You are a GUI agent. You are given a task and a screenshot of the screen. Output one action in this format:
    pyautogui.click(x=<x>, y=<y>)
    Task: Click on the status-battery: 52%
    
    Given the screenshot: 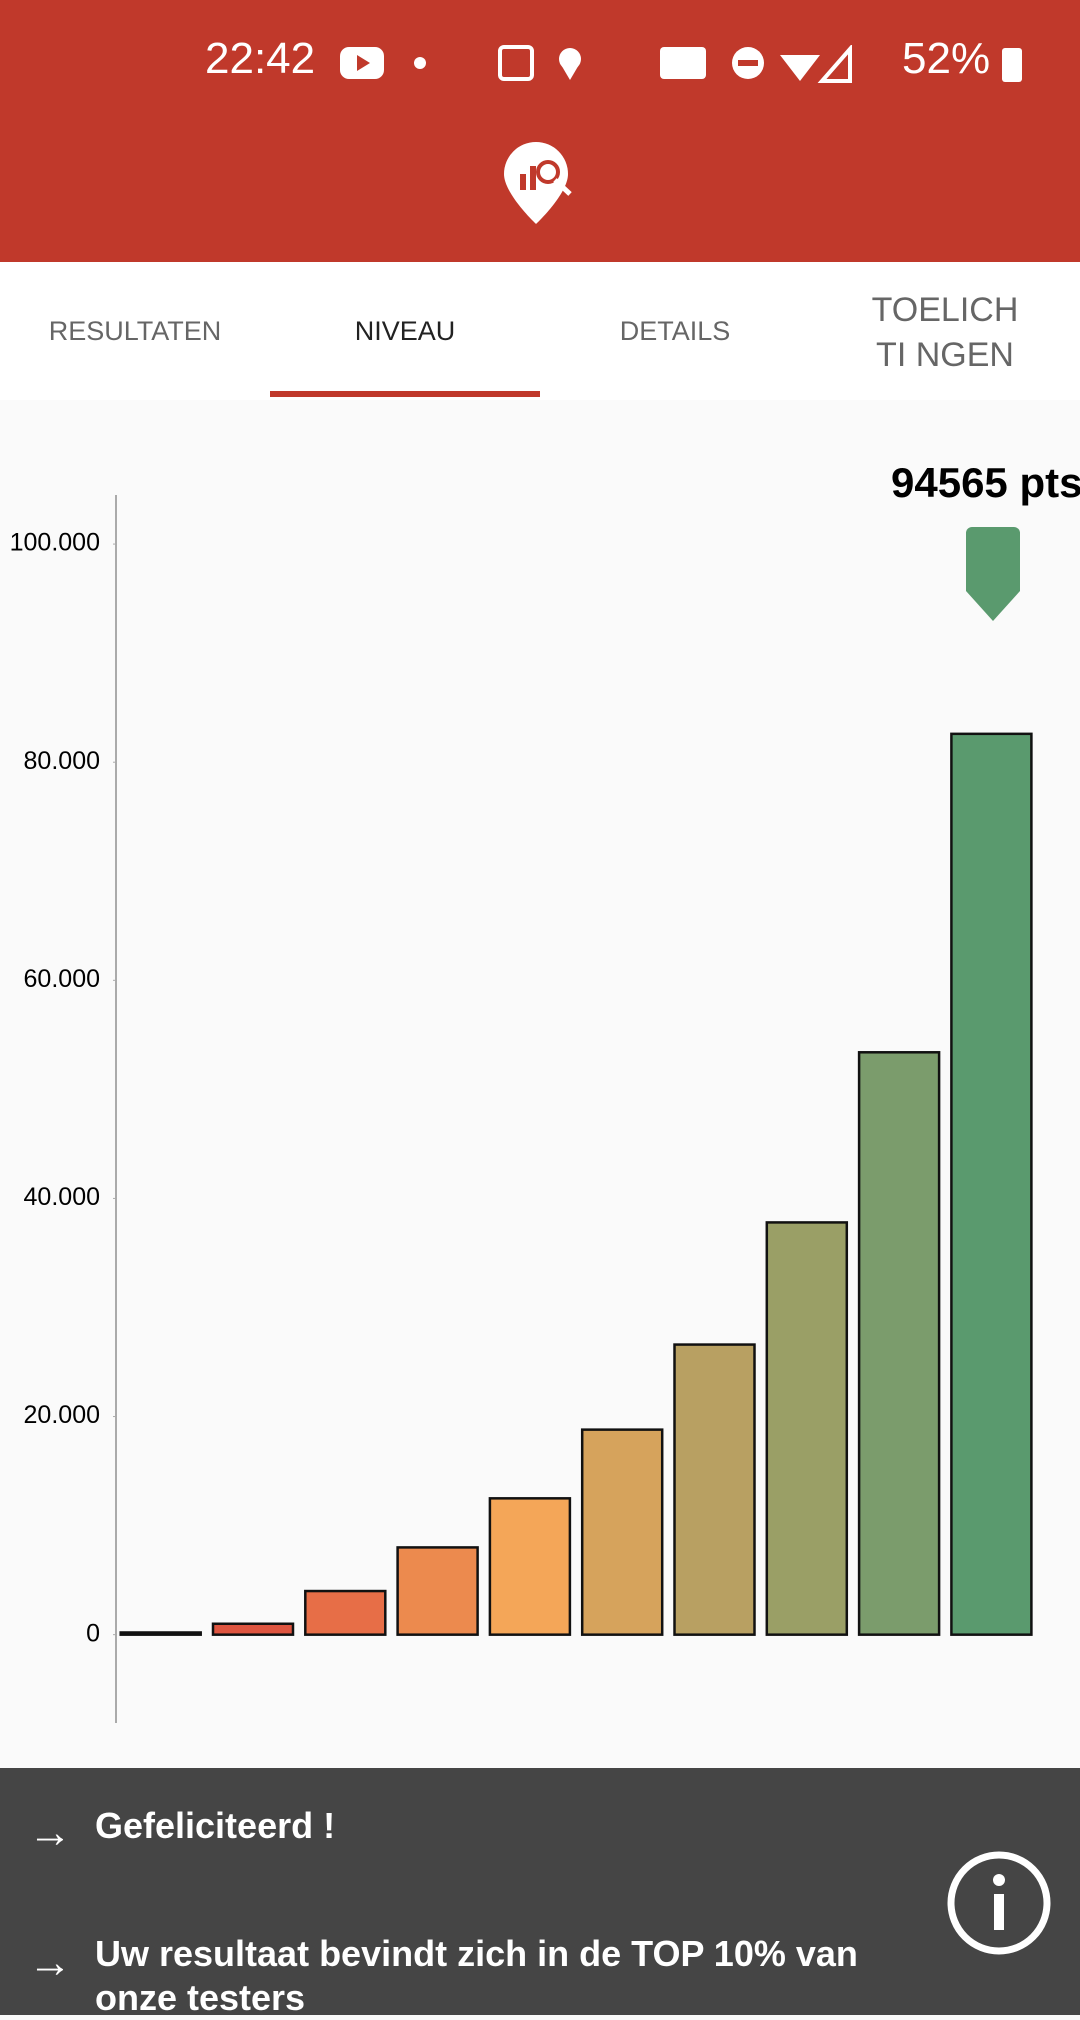 What is the action you would take?
    pyautogui.click(x=946, y=58)
    